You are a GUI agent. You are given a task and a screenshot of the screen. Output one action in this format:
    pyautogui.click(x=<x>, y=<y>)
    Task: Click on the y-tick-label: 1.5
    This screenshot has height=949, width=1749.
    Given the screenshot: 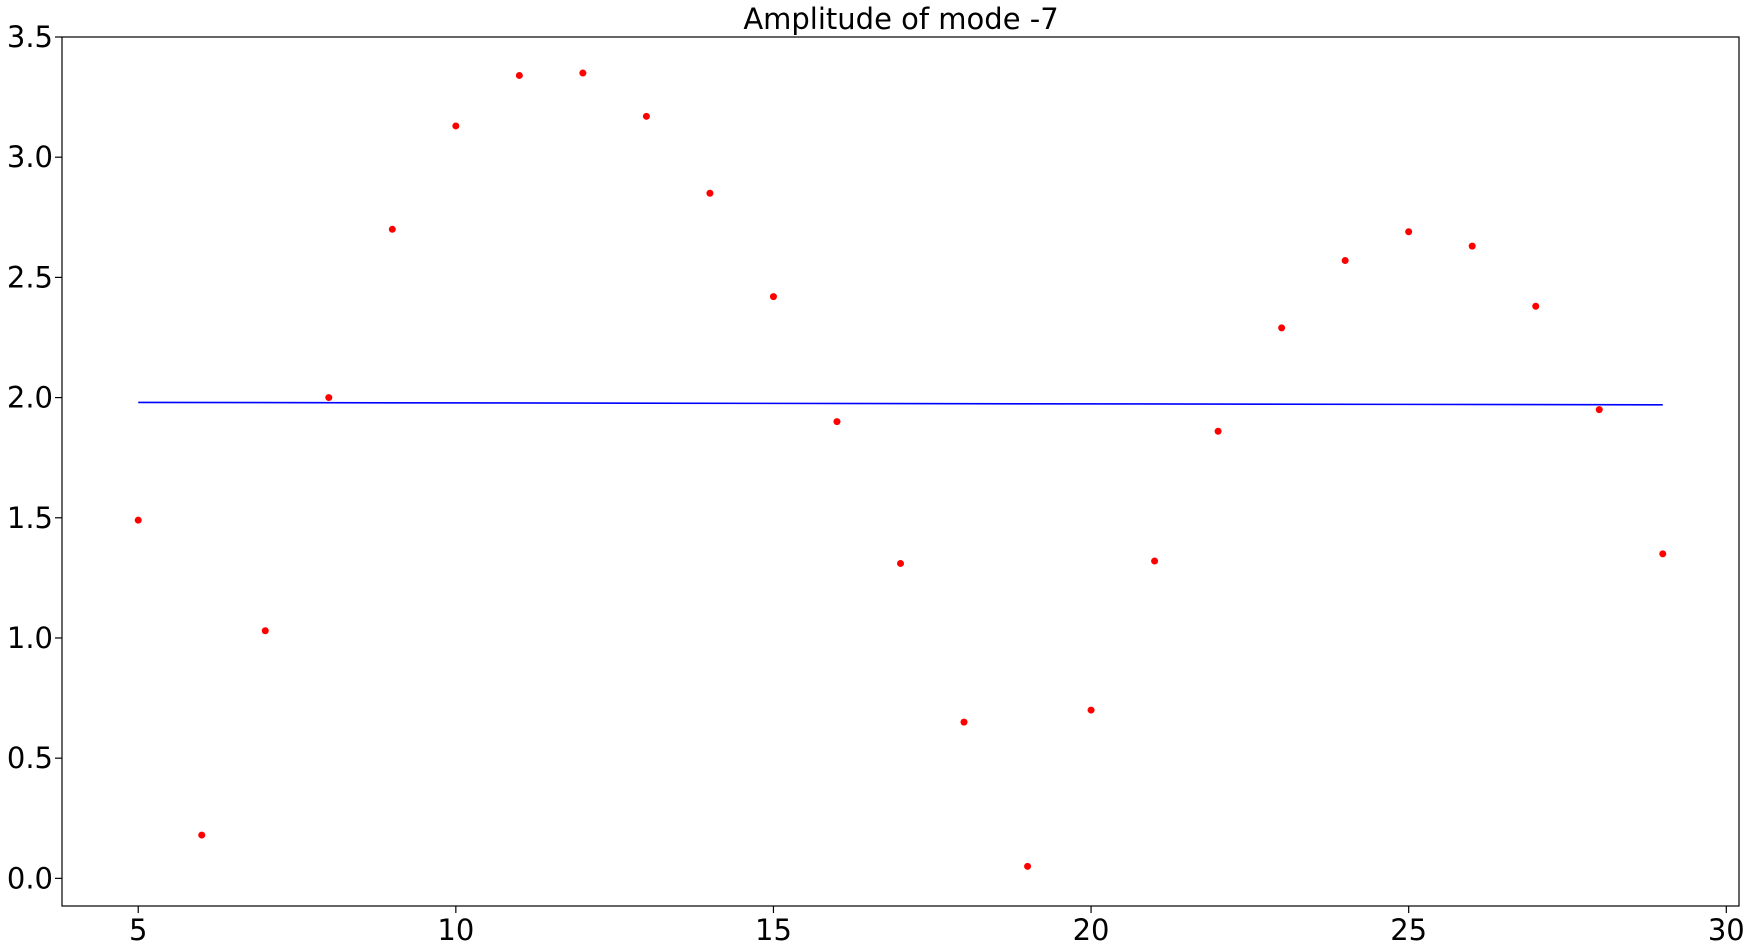 What is the action you would take?
    pyautogui.click(x=30, y=518)
    